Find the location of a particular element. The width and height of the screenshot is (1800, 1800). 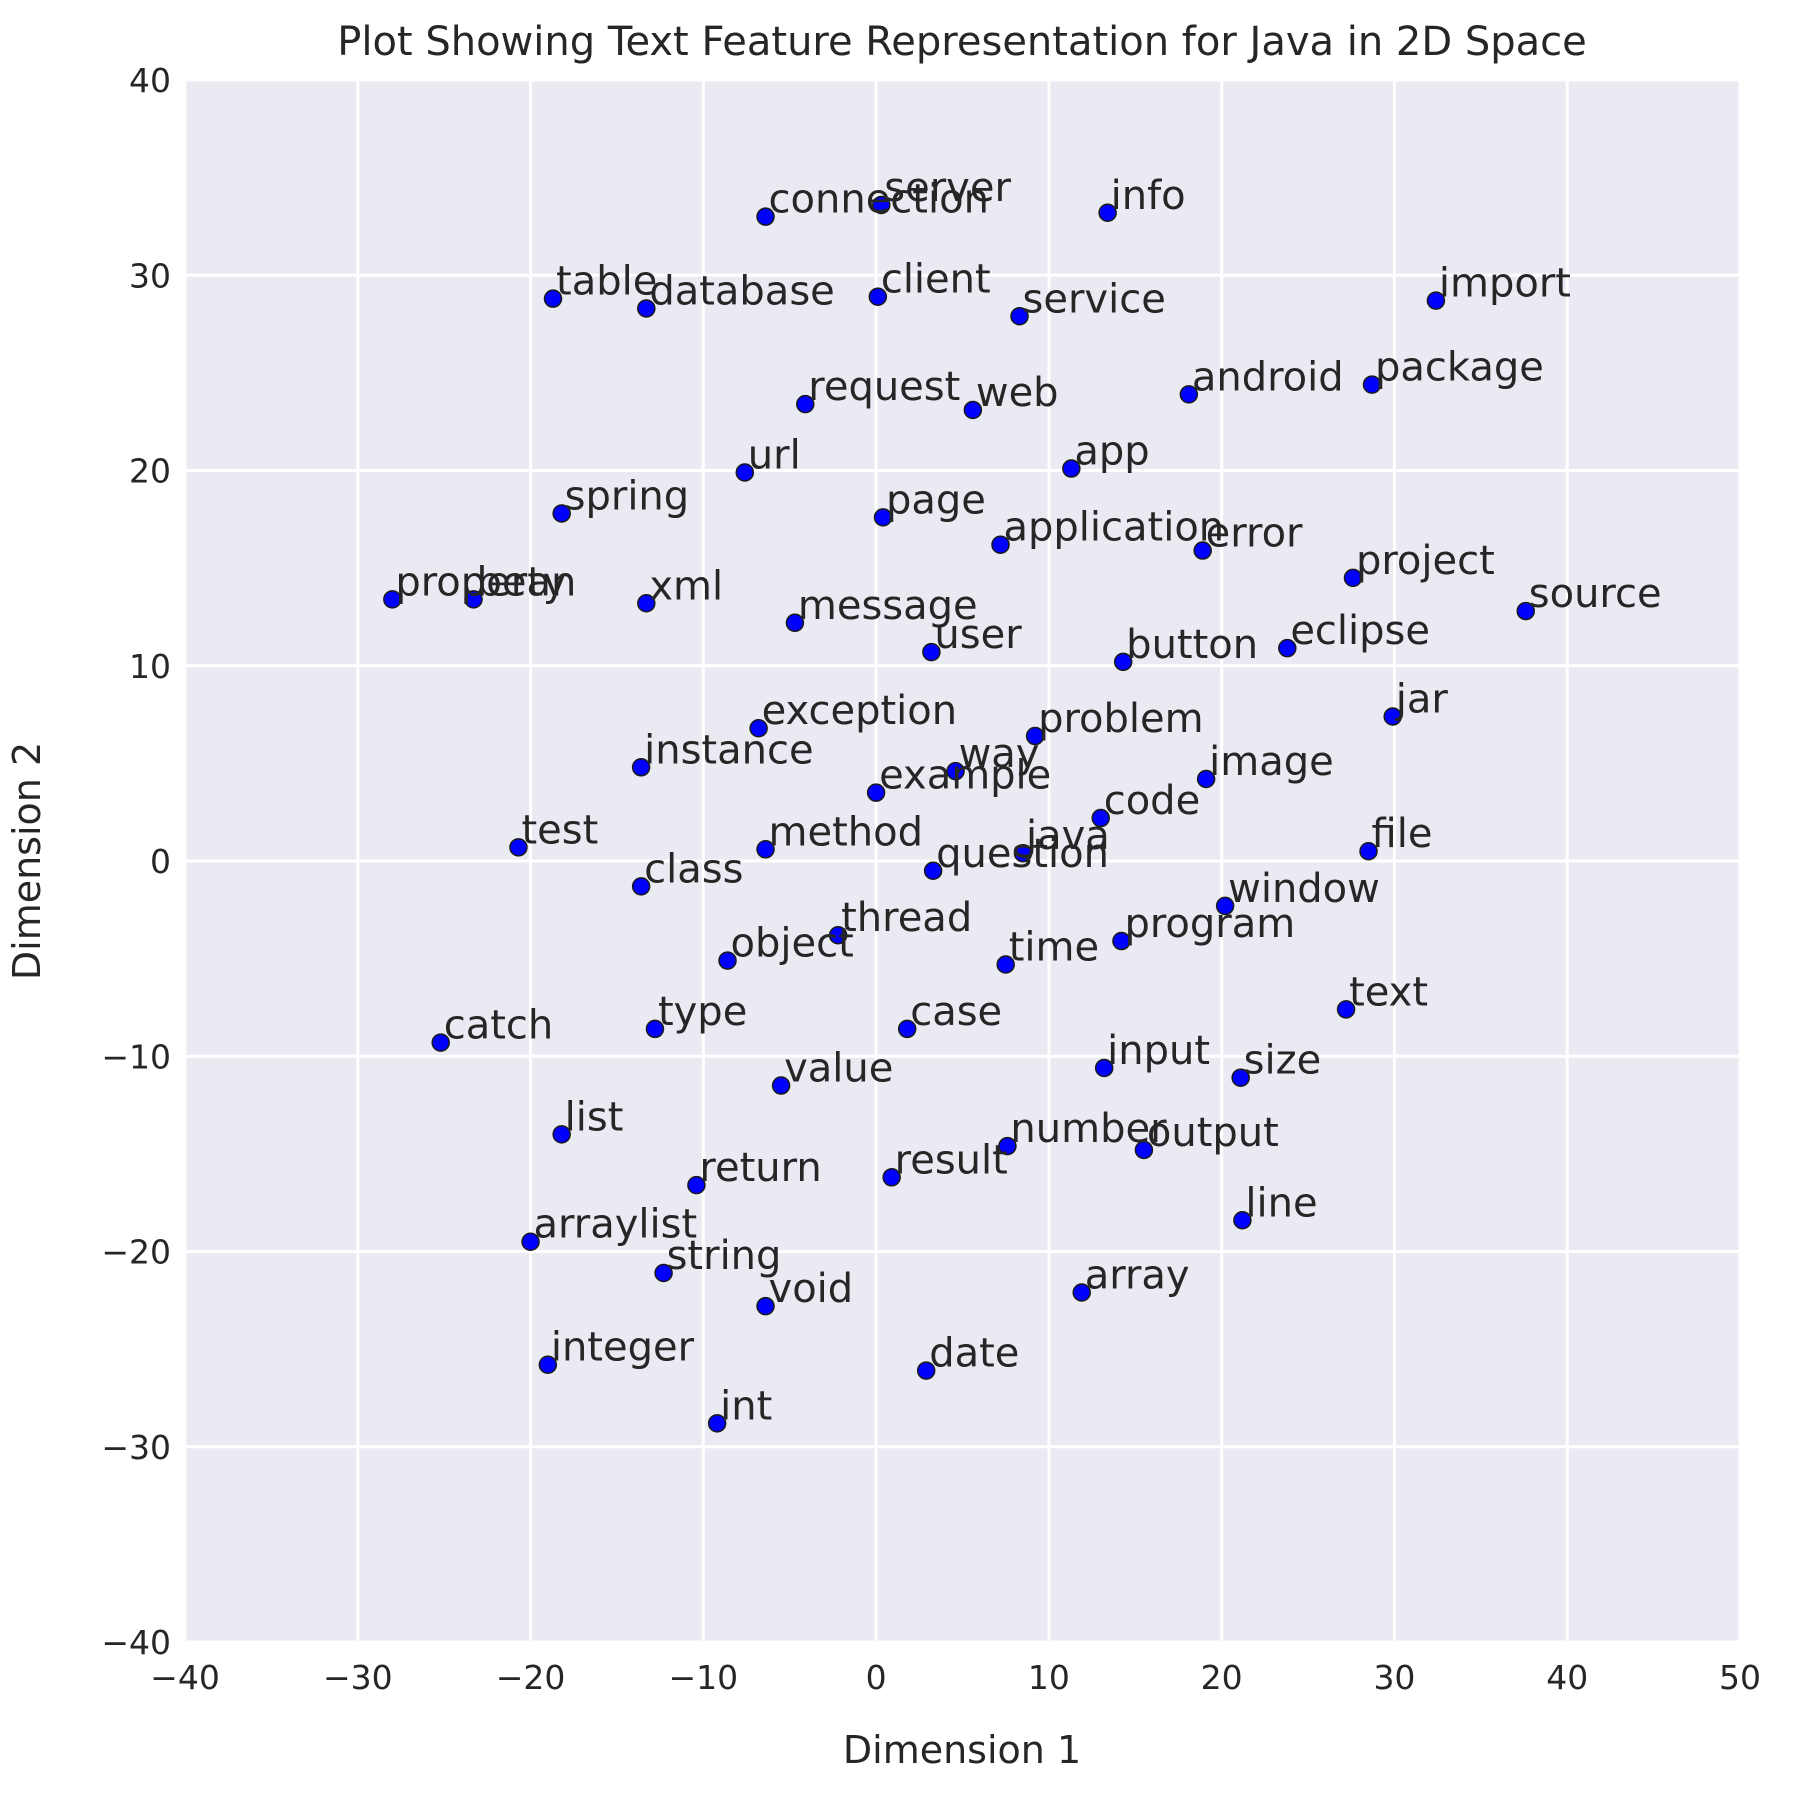

y-tick-label: −10 is located at coordinates (136, 1056).